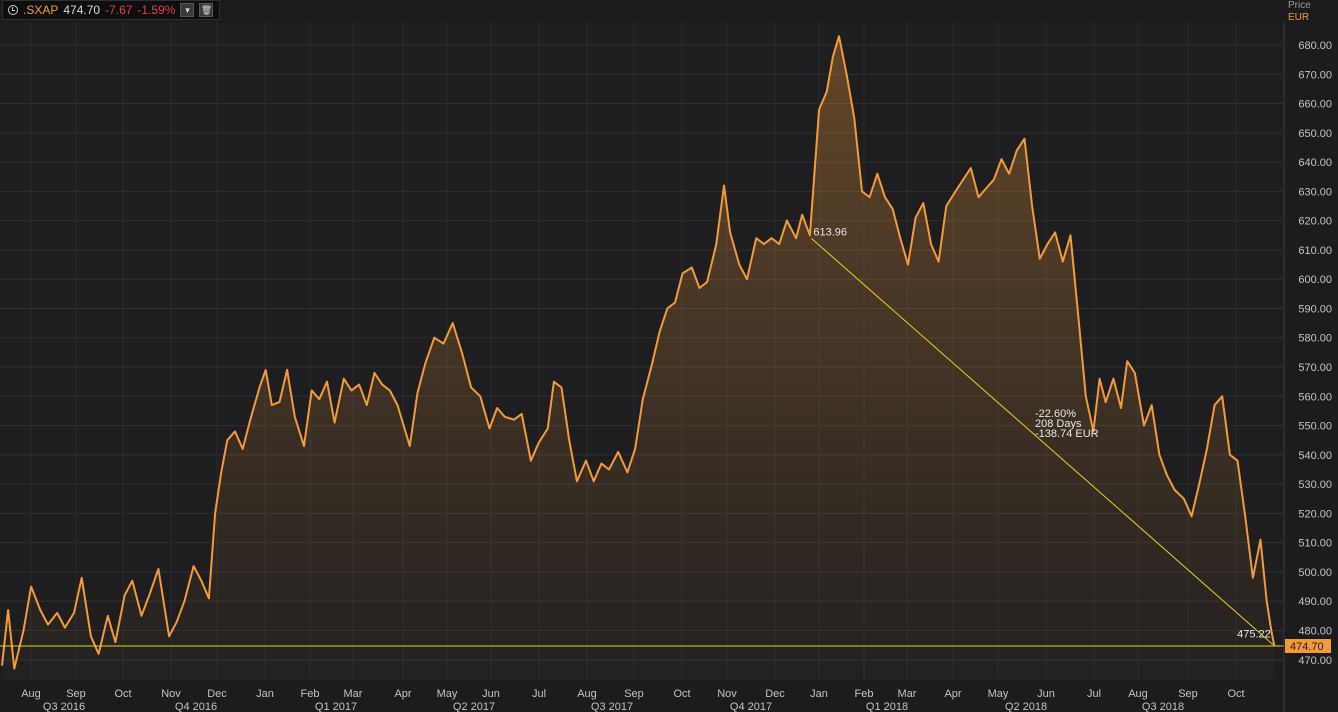  What do you see at coordinates (187, 10) in the screenshot?
I see `chevron-down-icon: ▾` at bounding box center [187, 10].